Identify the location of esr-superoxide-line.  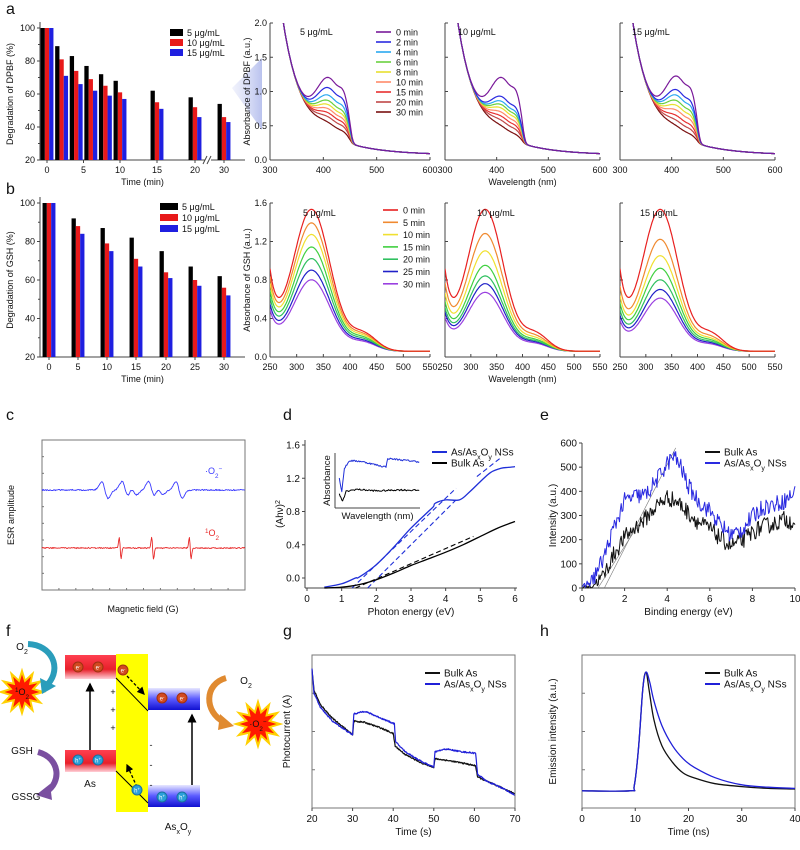
(143, 490).